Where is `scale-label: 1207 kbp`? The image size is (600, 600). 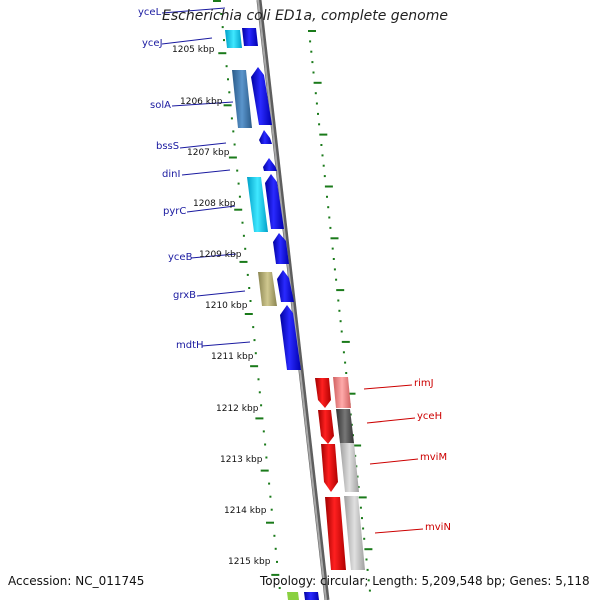 scale-label: 1207 kbp is located at coordinates (208, 153).